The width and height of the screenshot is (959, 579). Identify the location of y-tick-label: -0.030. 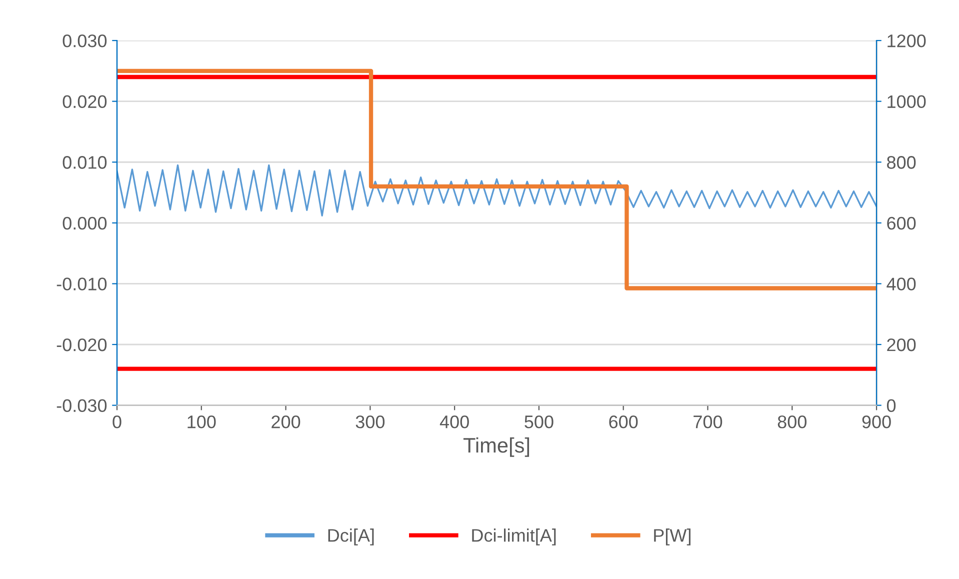
(81, 405).